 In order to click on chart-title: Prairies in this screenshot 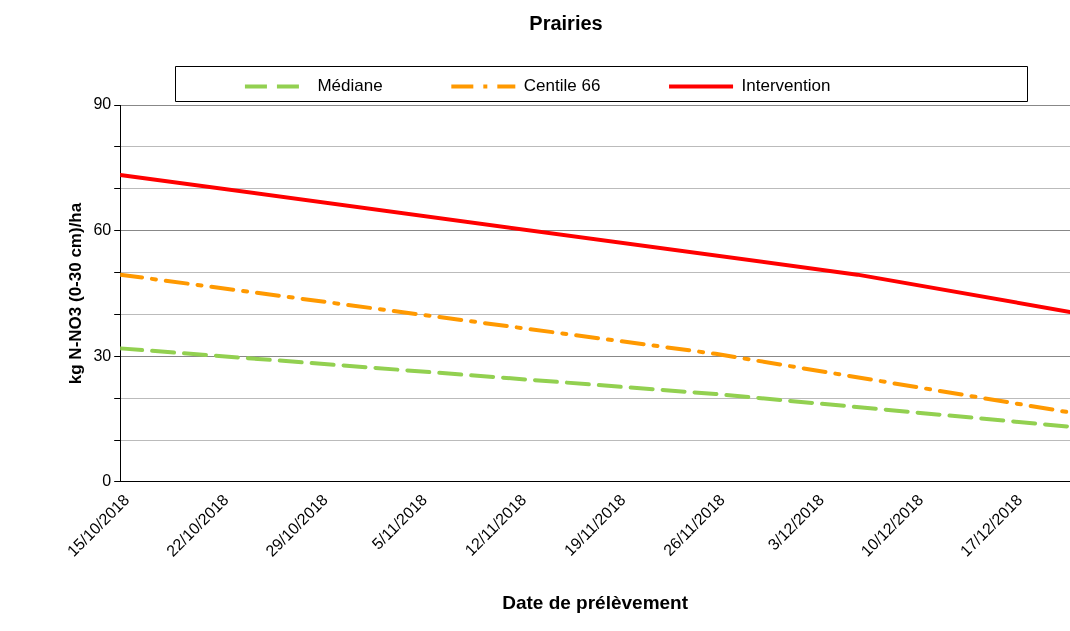, I will do `click(566, 22)`.